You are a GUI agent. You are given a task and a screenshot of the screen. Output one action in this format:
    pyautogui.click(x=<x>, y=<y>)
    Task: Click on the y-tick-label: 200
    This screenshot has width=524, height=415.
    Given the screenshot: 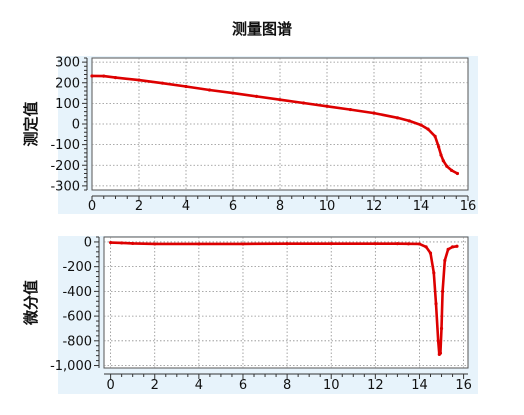 What is the action you would take?
    pyautogui.click(x=67, y=83)
    